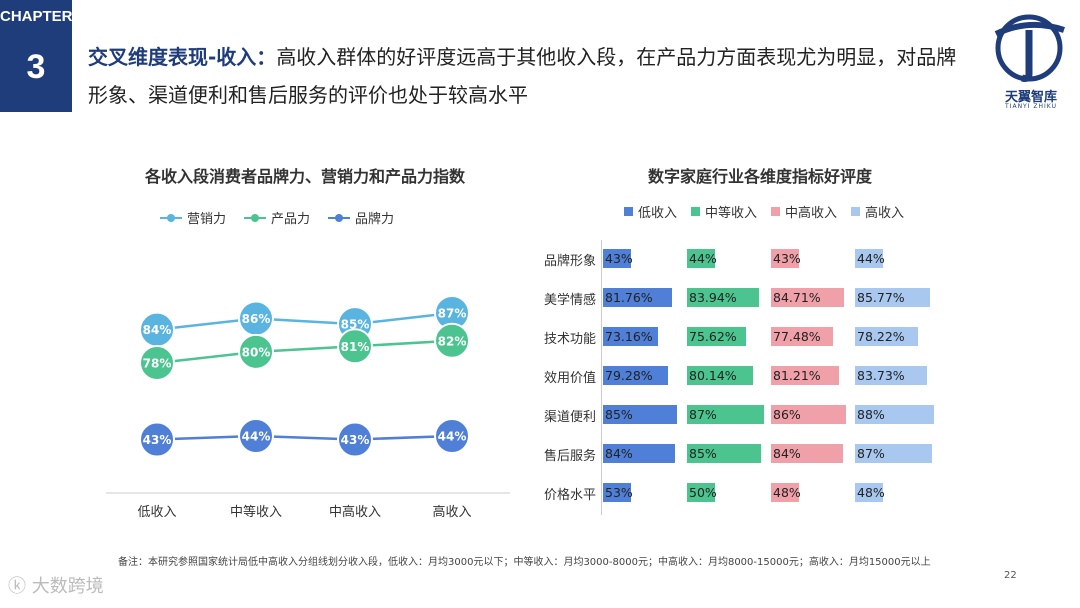 Image resolution: width=1080 pixels, height=608 pixels. I want to click on bar-value-label: 84%, so click(619, 453).